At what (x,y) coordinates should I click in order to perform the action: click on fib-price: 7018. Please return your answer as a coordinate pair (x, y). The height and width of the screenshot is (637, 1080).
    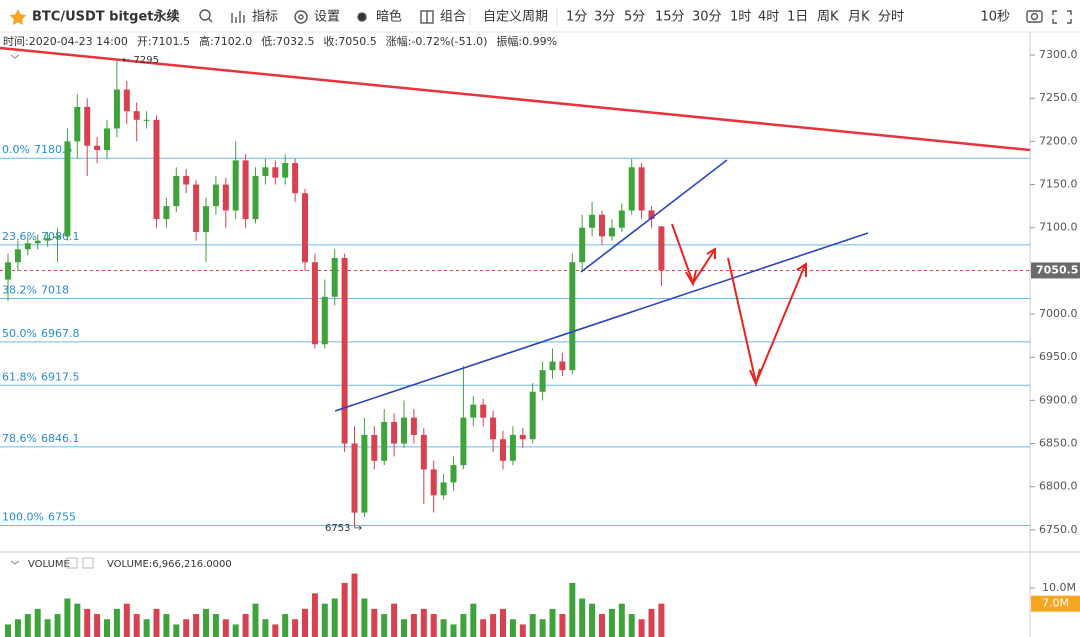
    Looking at the image, I should click on (55, 290).